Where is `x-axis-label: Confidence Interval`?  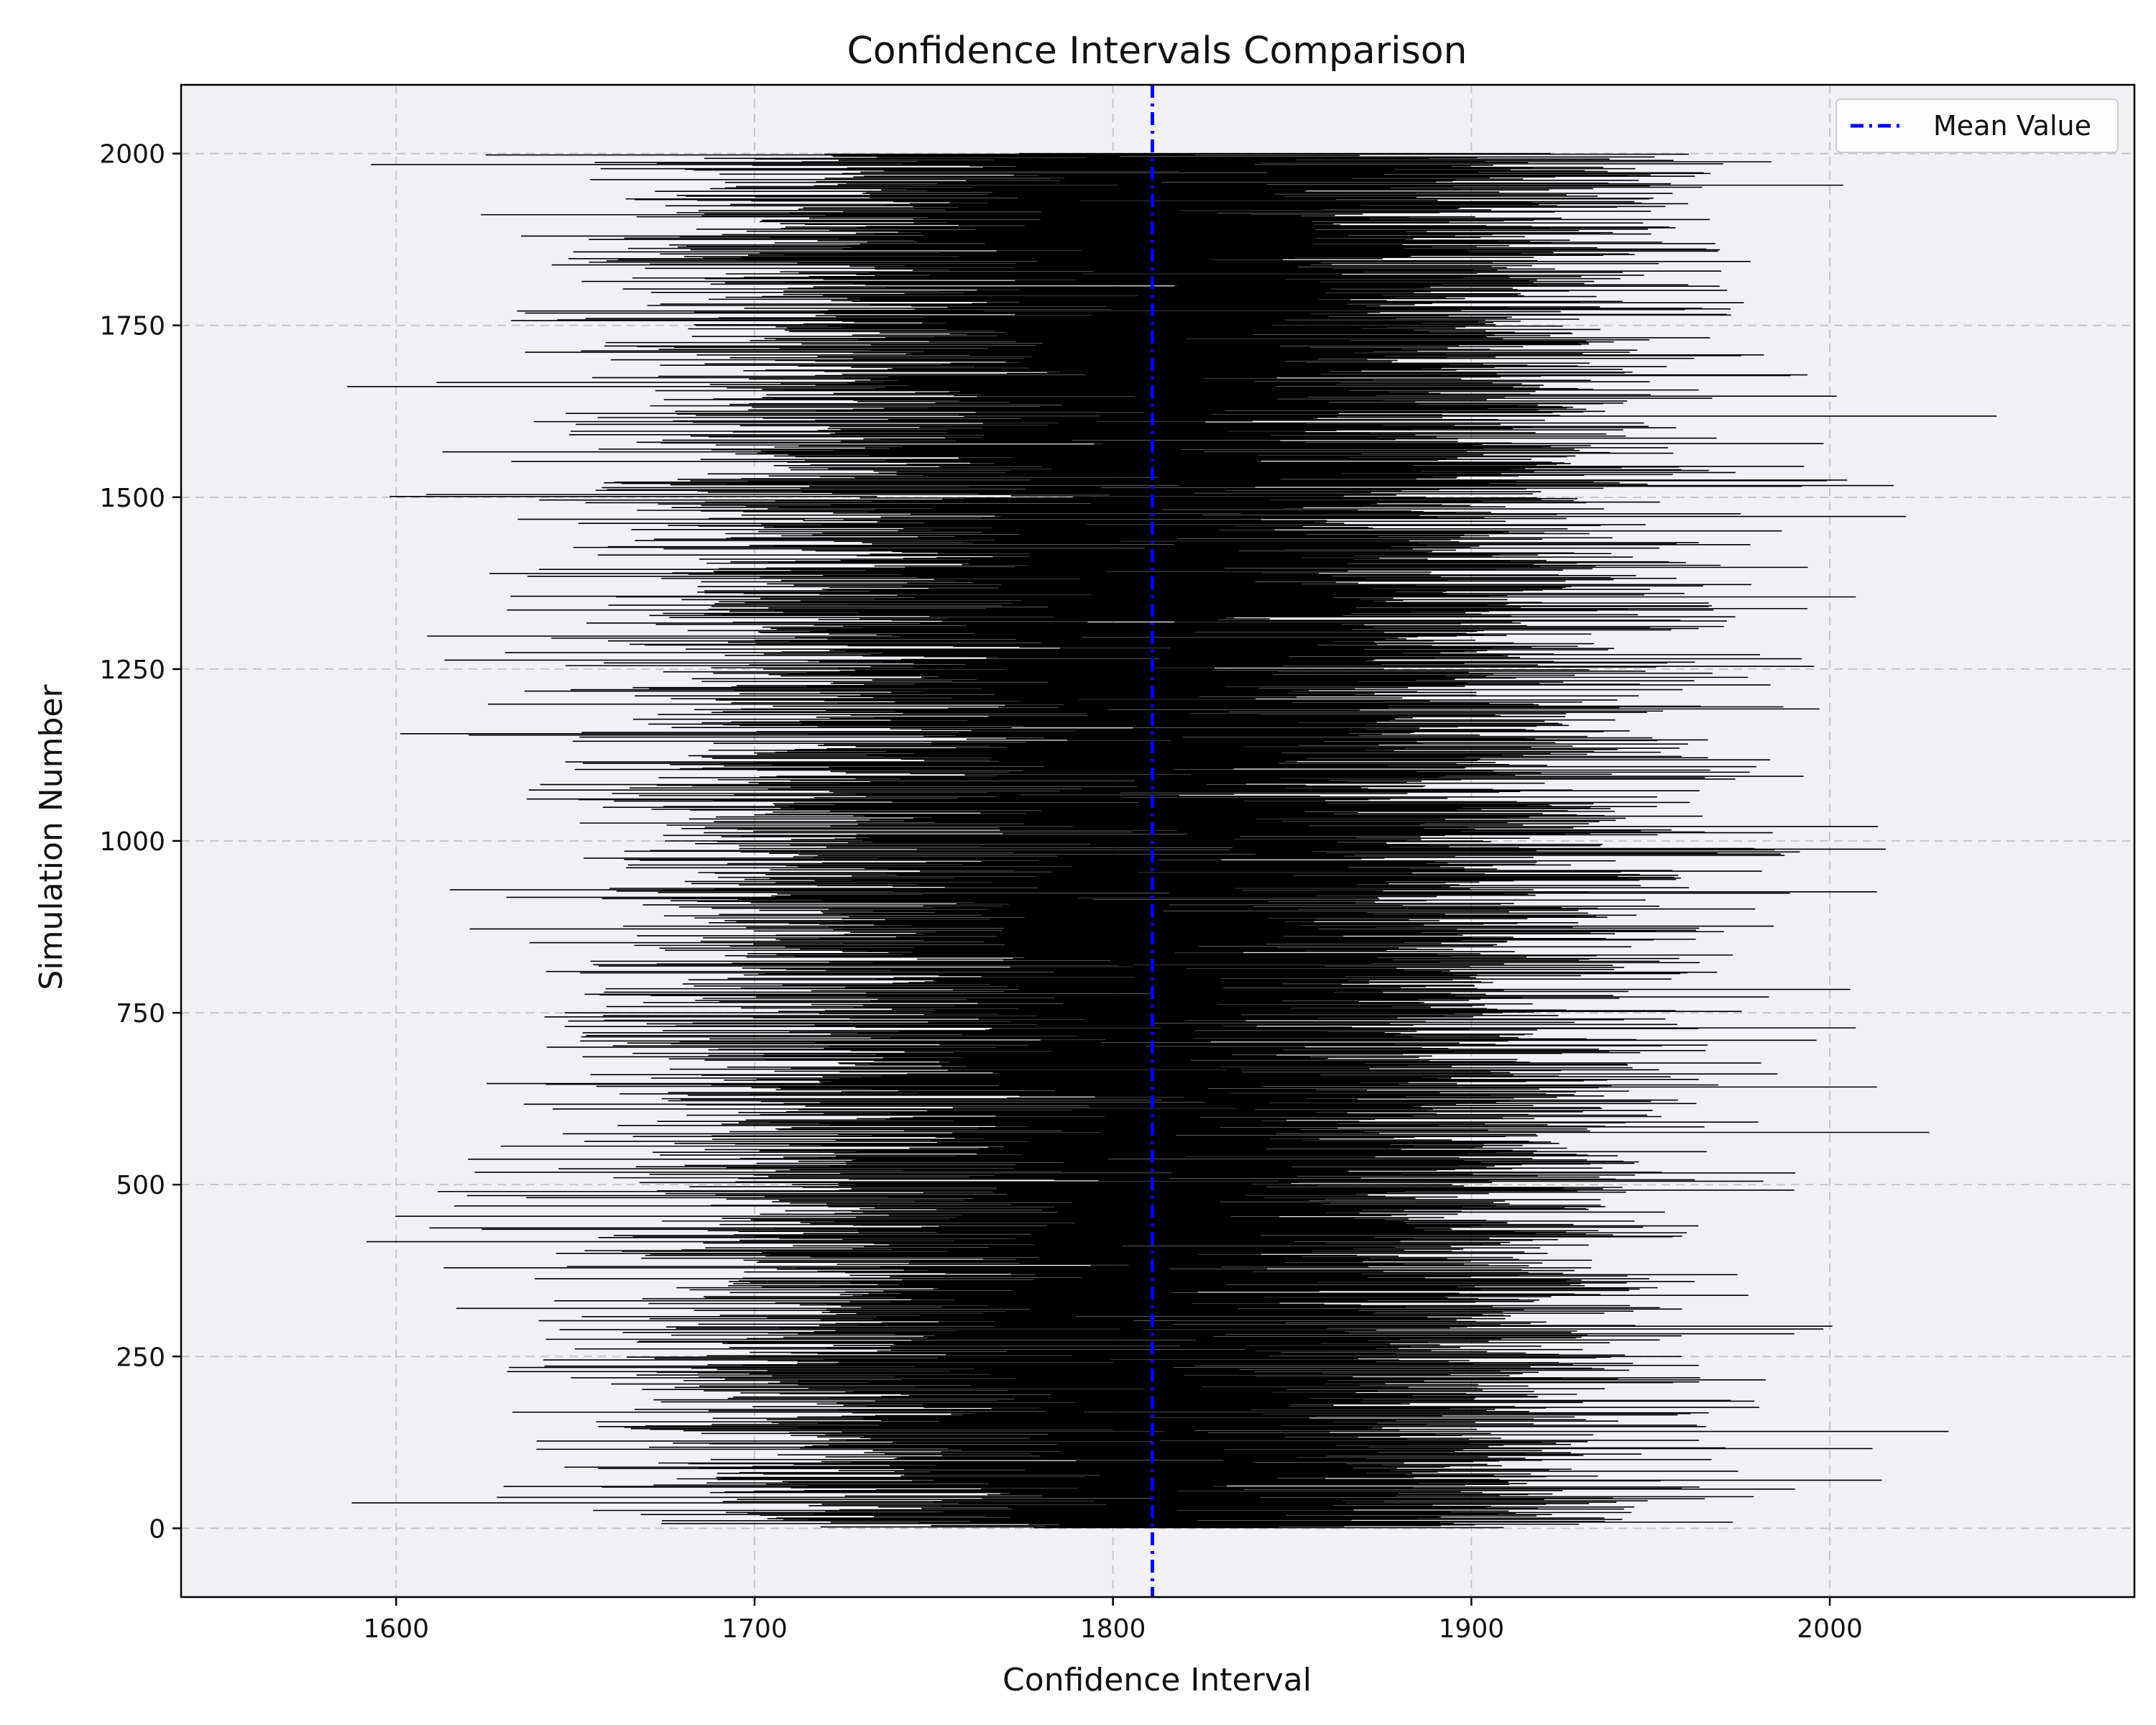 x-axis-label: Confidence Interval is located at coordinates (1157, 1680).